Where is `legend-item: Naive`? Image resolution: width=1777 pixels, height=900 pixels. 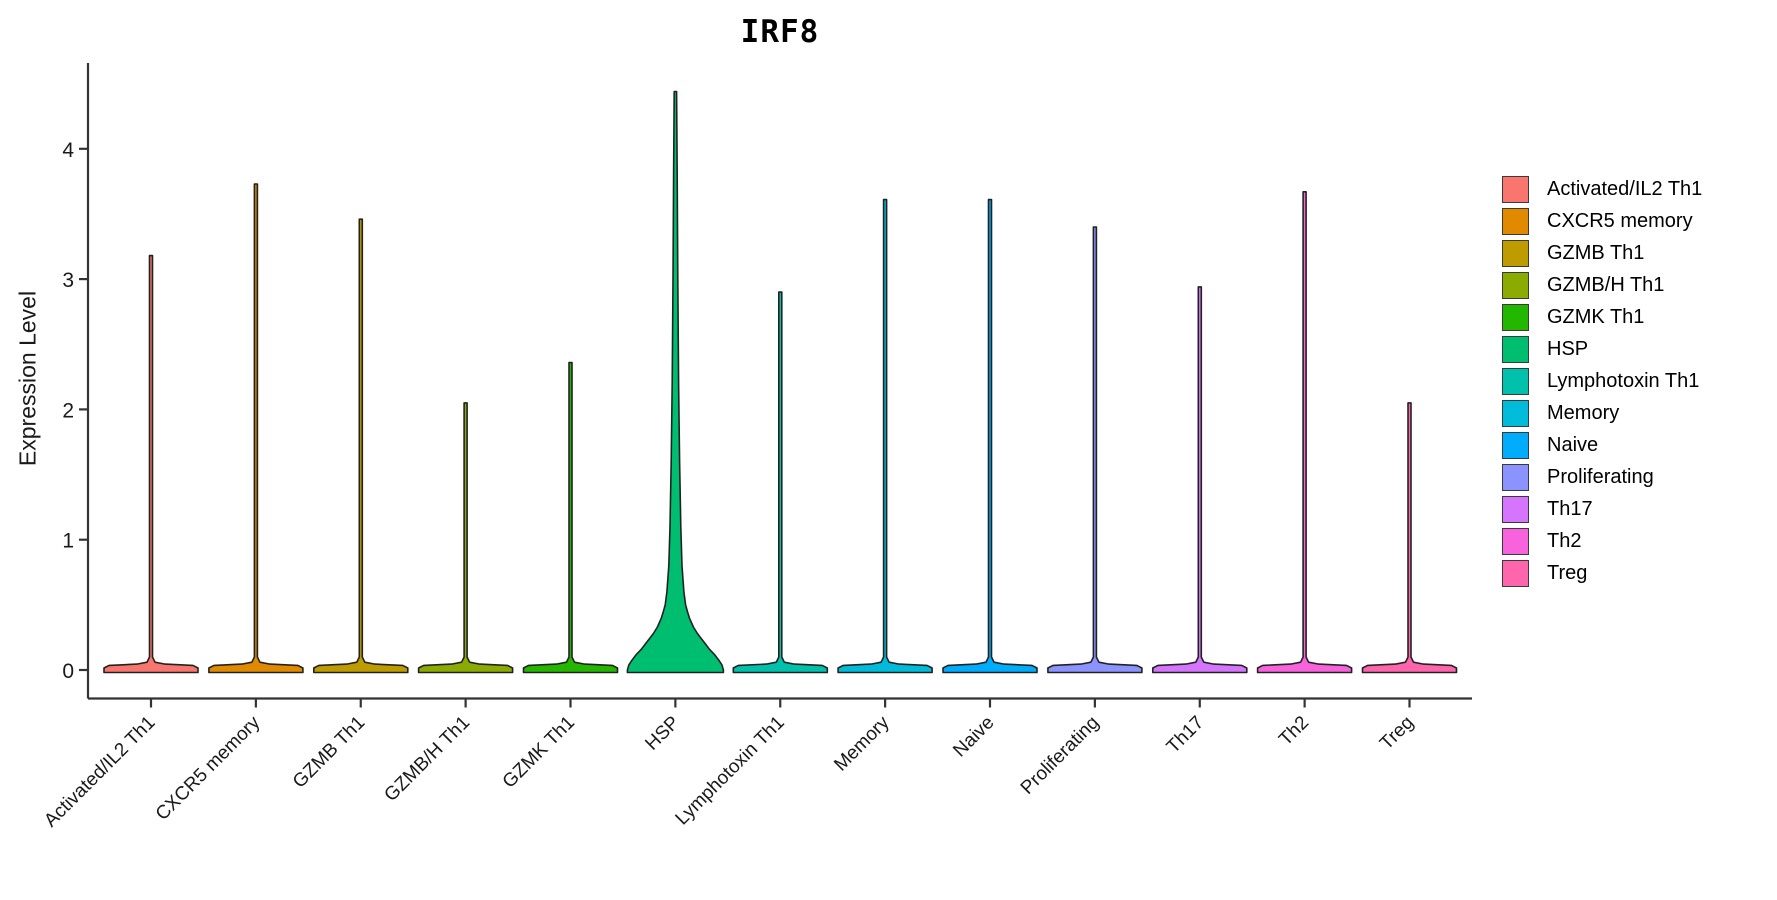 legend-item: Naive is located at coordinates (1602, 445).